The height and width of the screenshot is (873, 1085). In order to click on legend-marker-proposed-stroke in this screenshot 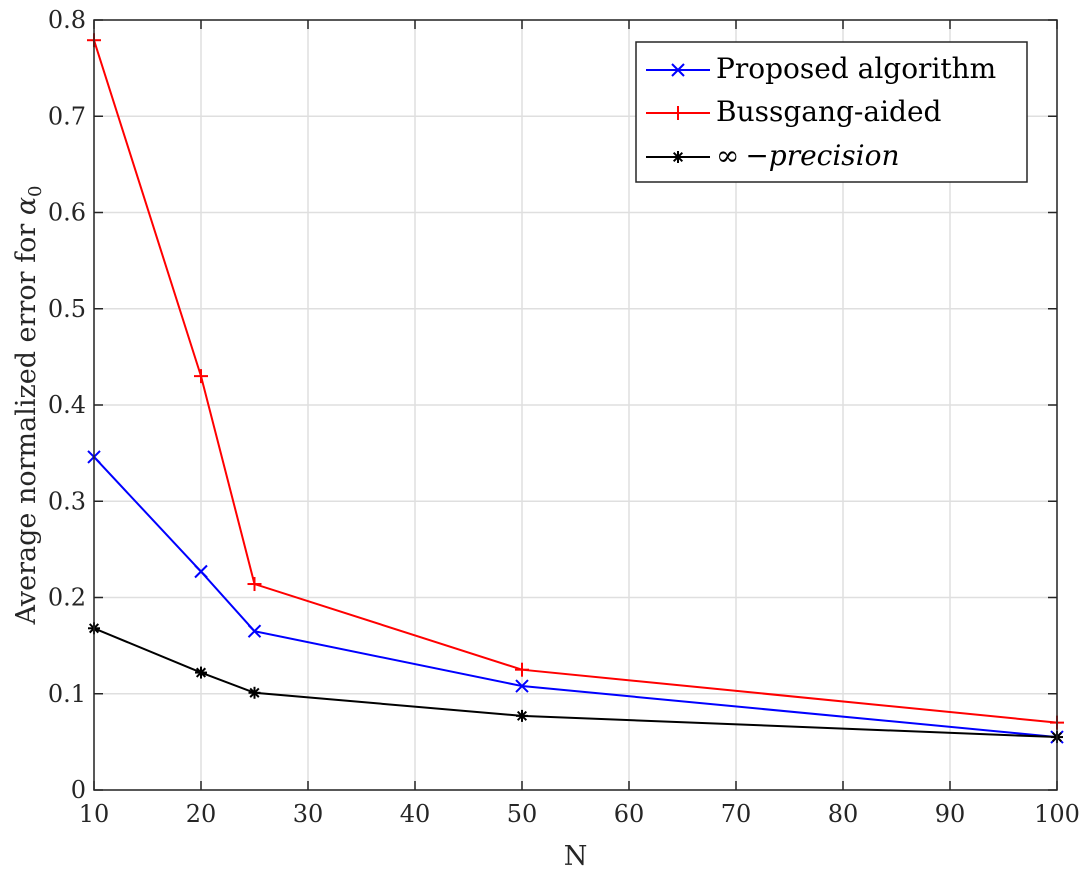, I will do `click(678, 70)`.